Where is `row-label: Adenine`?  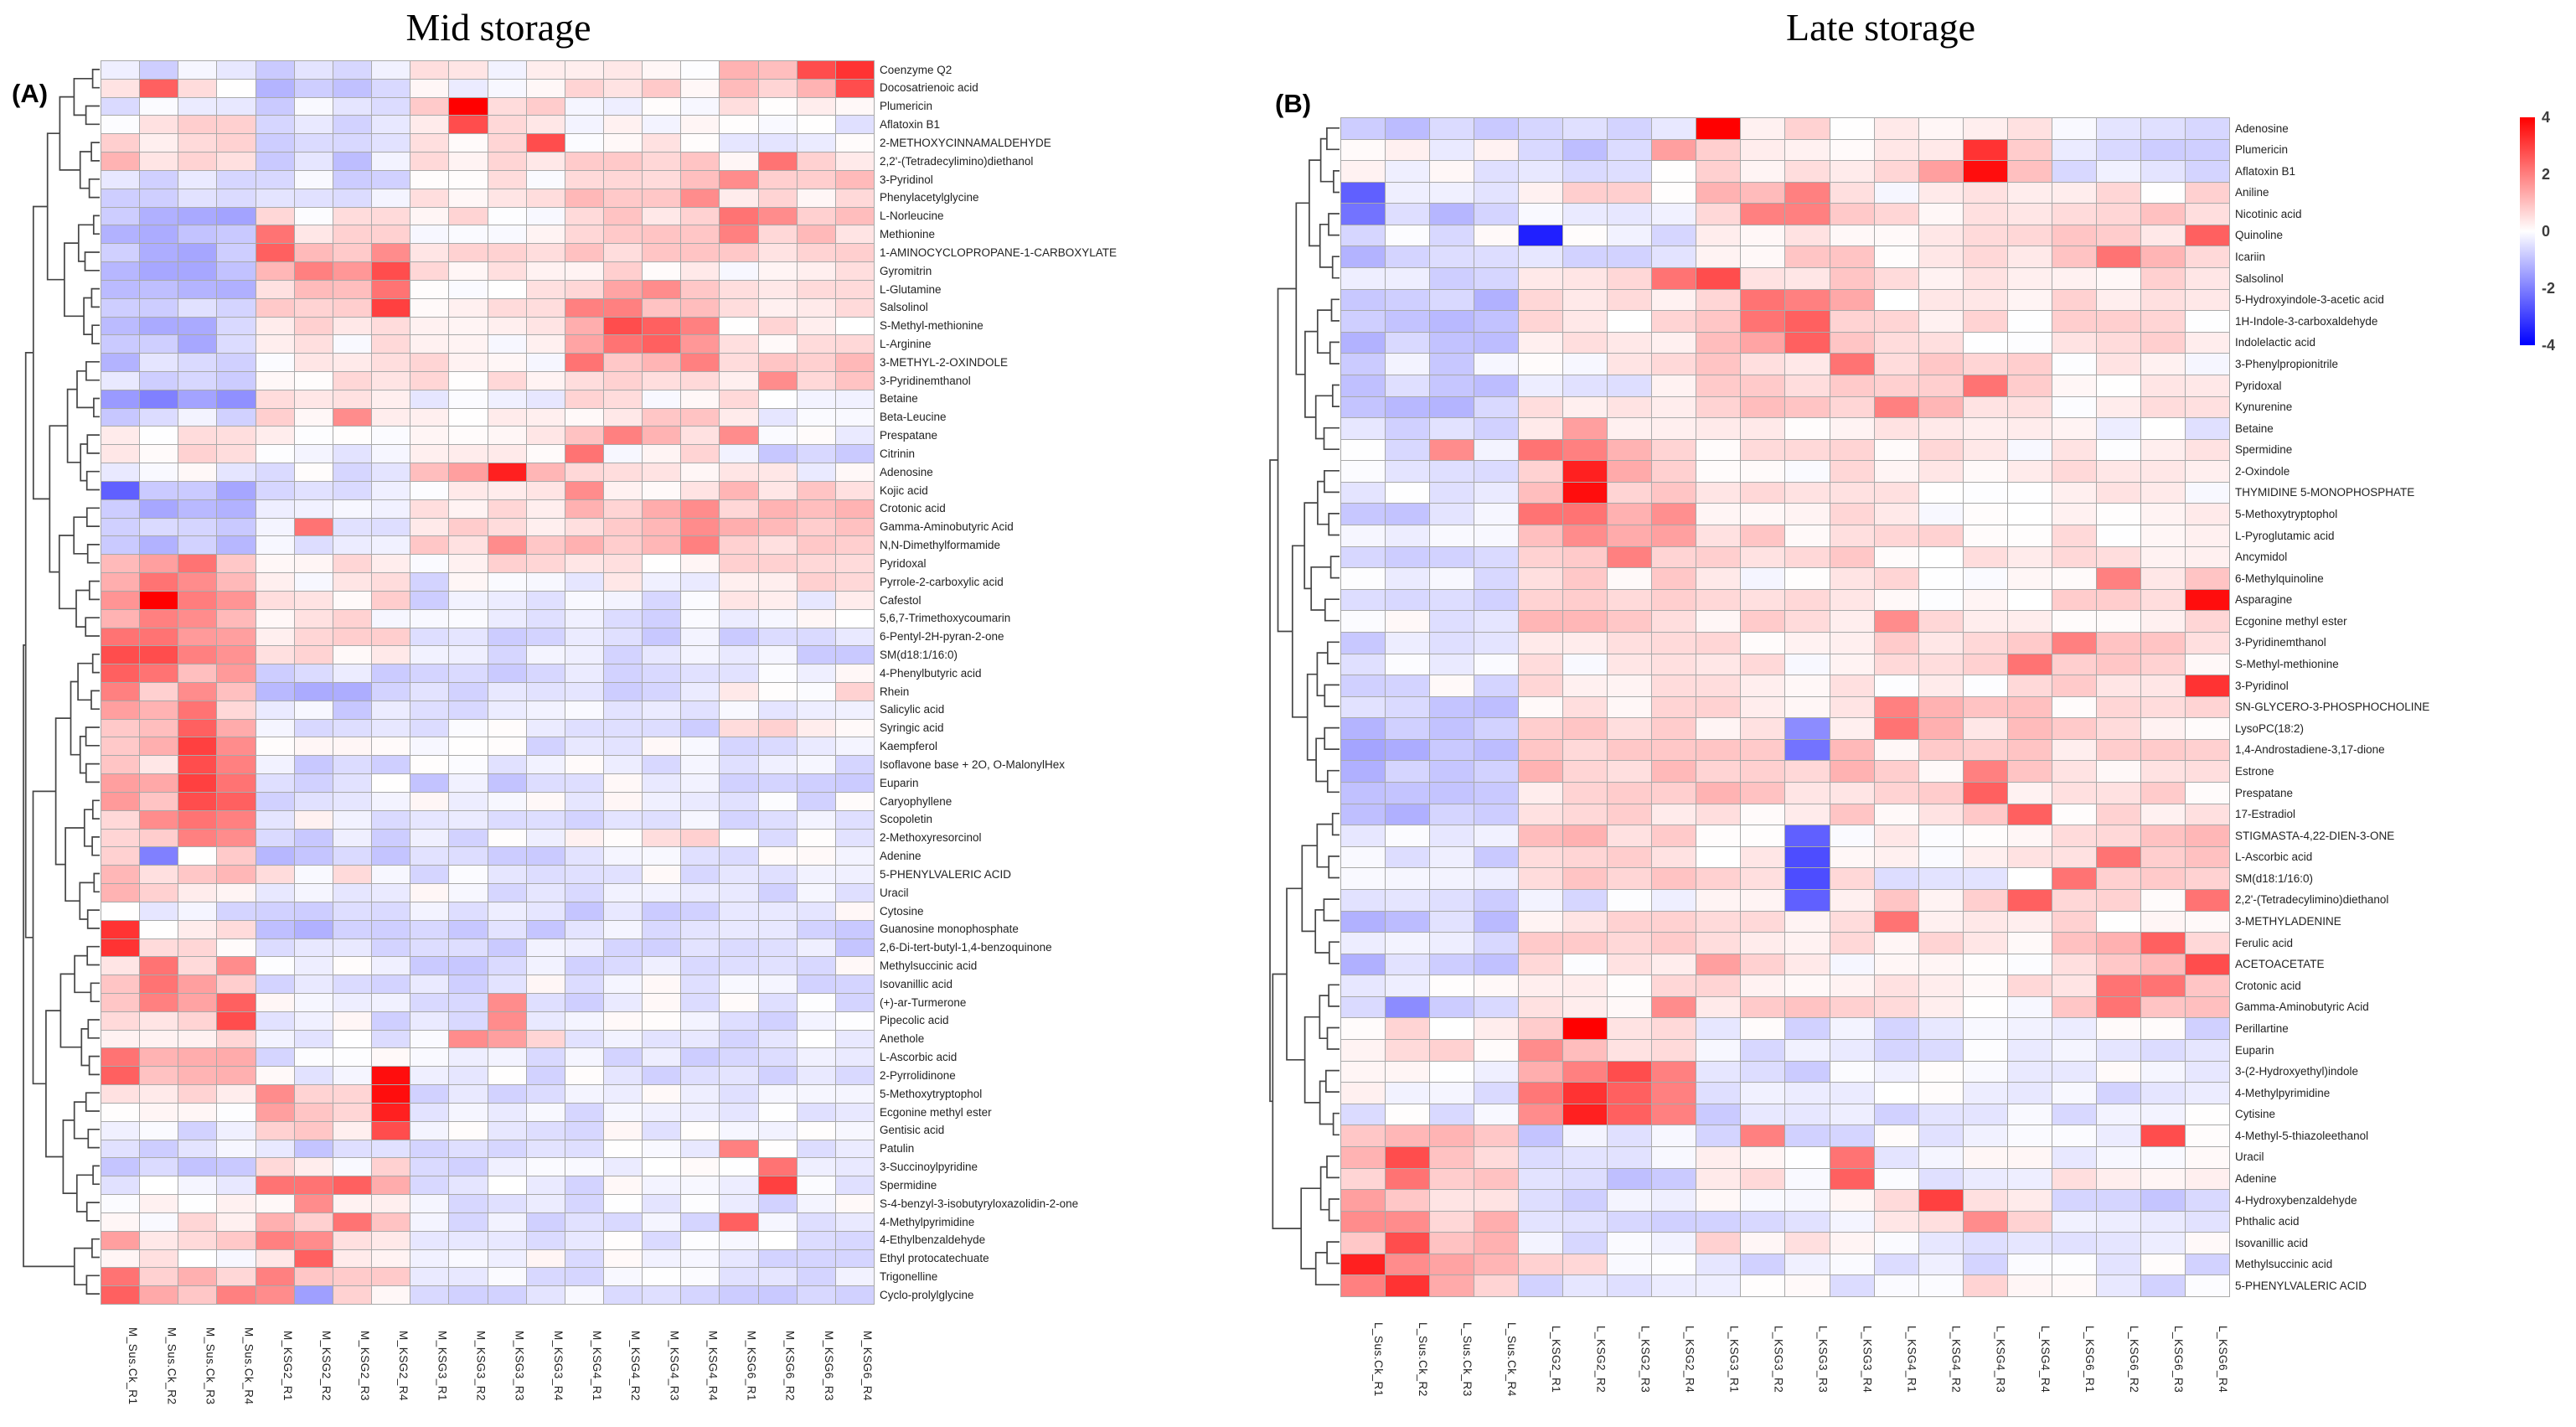
row-label: Adenine is located at coordinates (2256, 1179).